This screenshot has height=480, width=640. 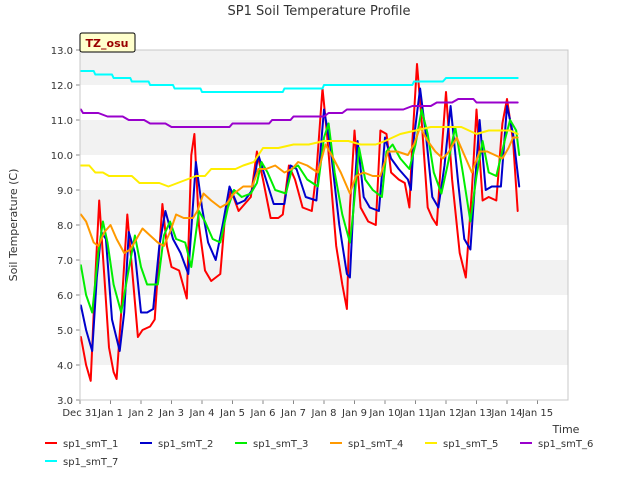 I want to click on x-tick-label: Jan 13, so click(x=476, y=413).